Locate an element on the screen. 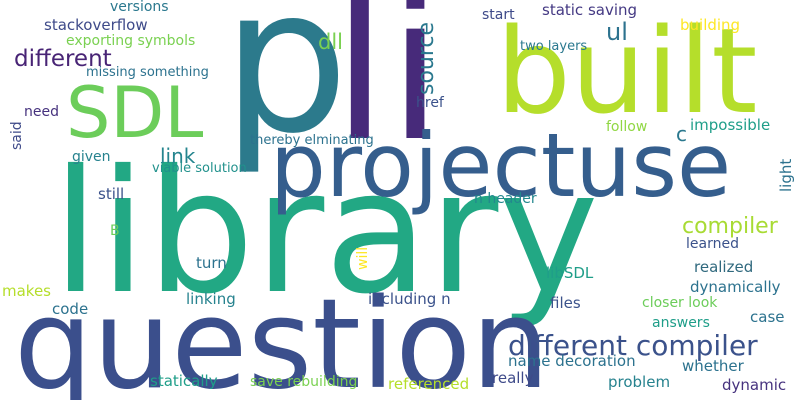 Image resolution: width=800 pixels, height=400 pixels. word-code: code is located at coordinates (70, 309).